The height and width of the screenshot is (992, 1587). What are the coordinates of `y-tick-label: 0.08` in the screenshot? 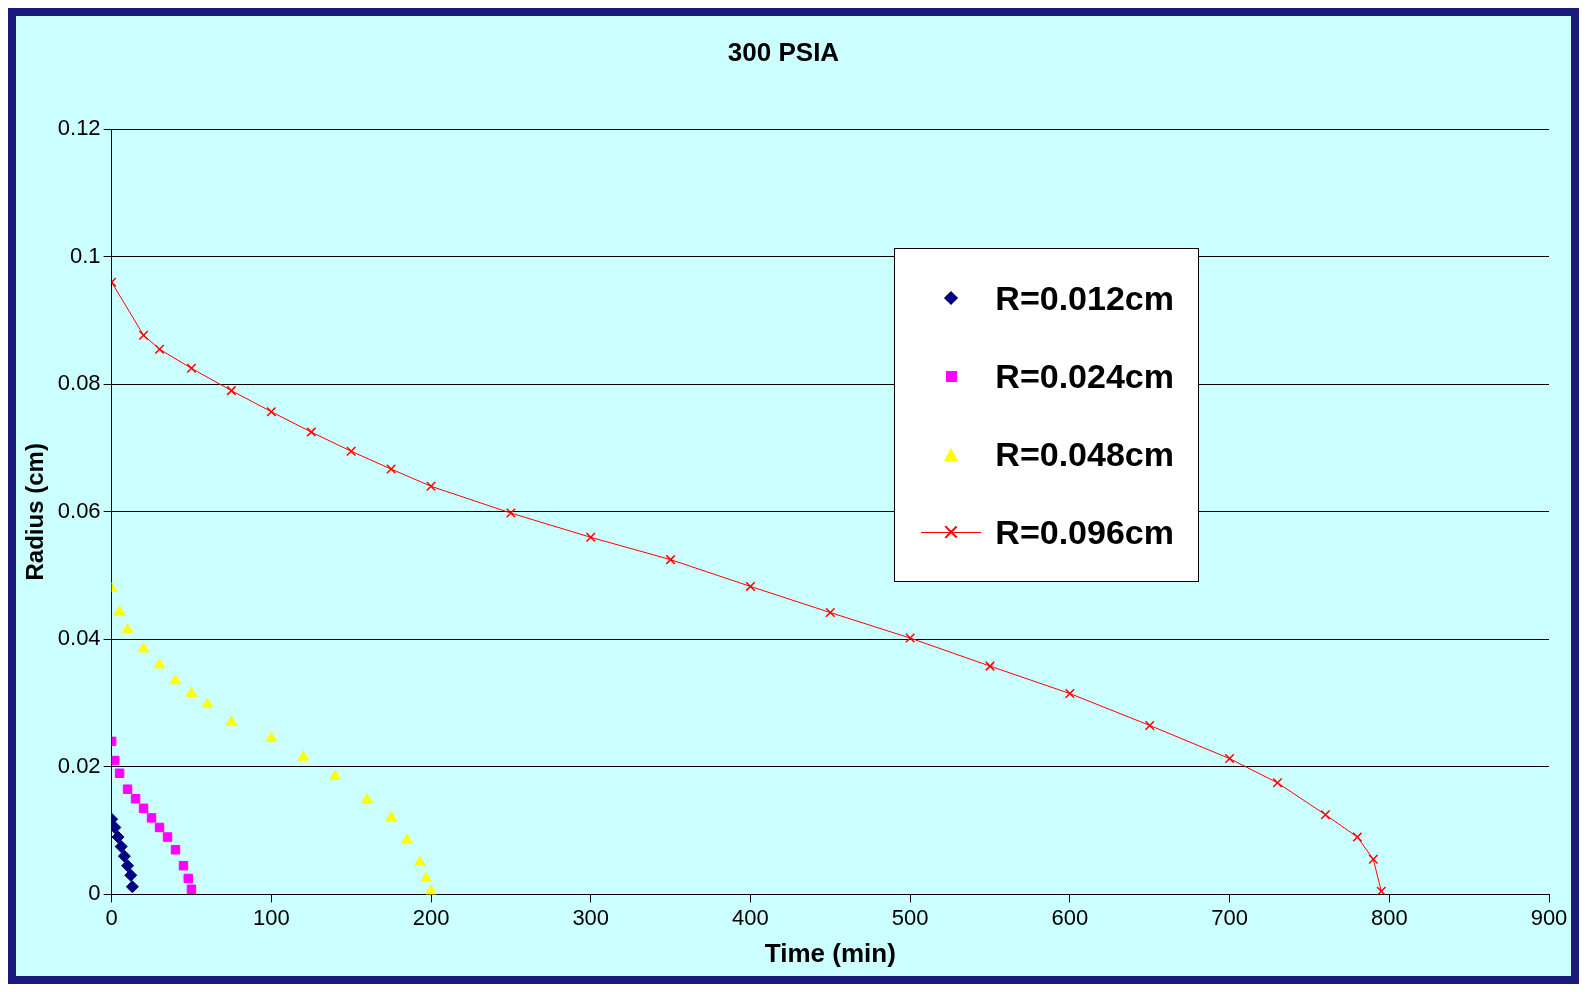 It's located at (79, 383).